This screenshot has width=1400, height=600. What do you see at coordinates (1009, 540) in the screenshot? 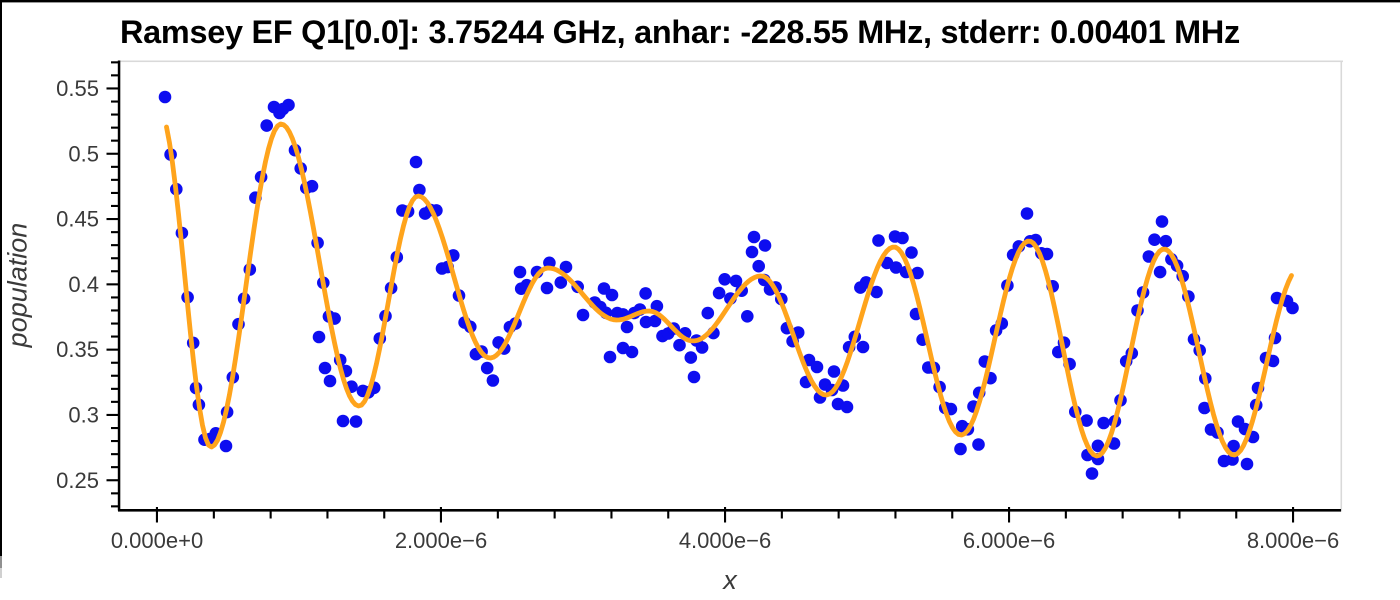
I see `svg-text: 6.000e−6` at bounding box center [1009, 540].